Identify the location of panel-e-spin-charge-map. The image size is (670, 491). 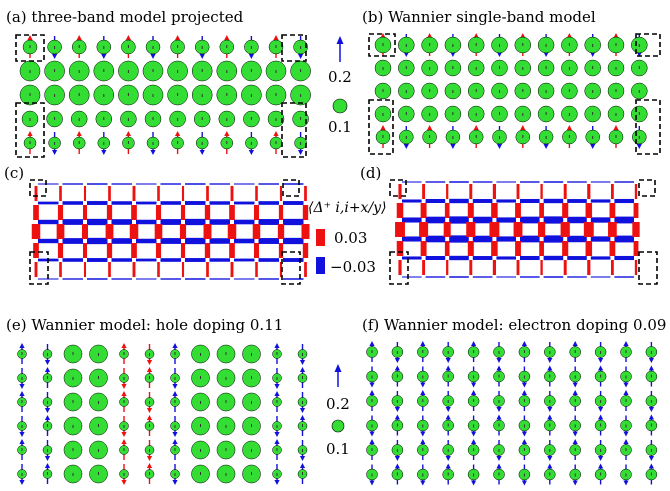
(162, 414).